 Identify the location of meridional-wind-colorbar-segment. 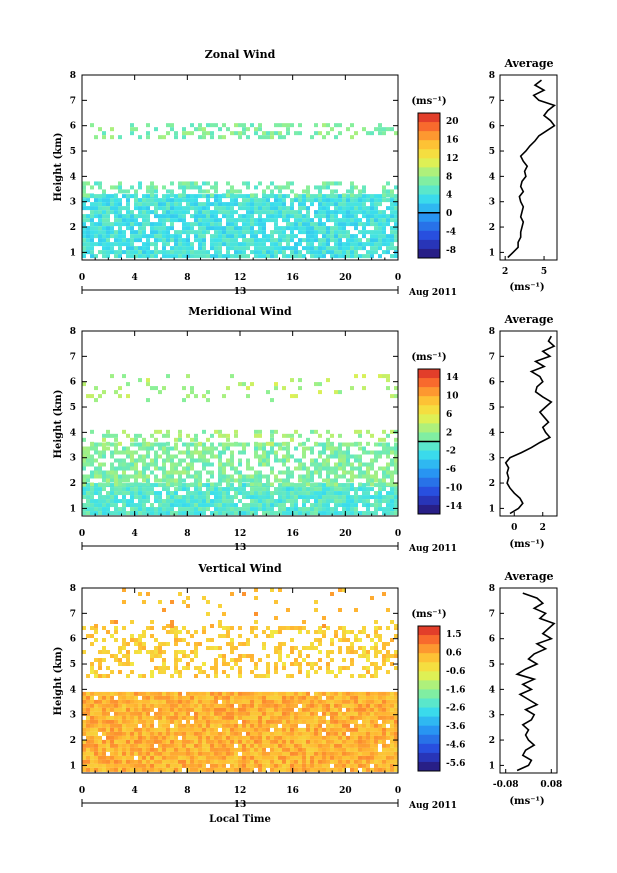
(429, 500).